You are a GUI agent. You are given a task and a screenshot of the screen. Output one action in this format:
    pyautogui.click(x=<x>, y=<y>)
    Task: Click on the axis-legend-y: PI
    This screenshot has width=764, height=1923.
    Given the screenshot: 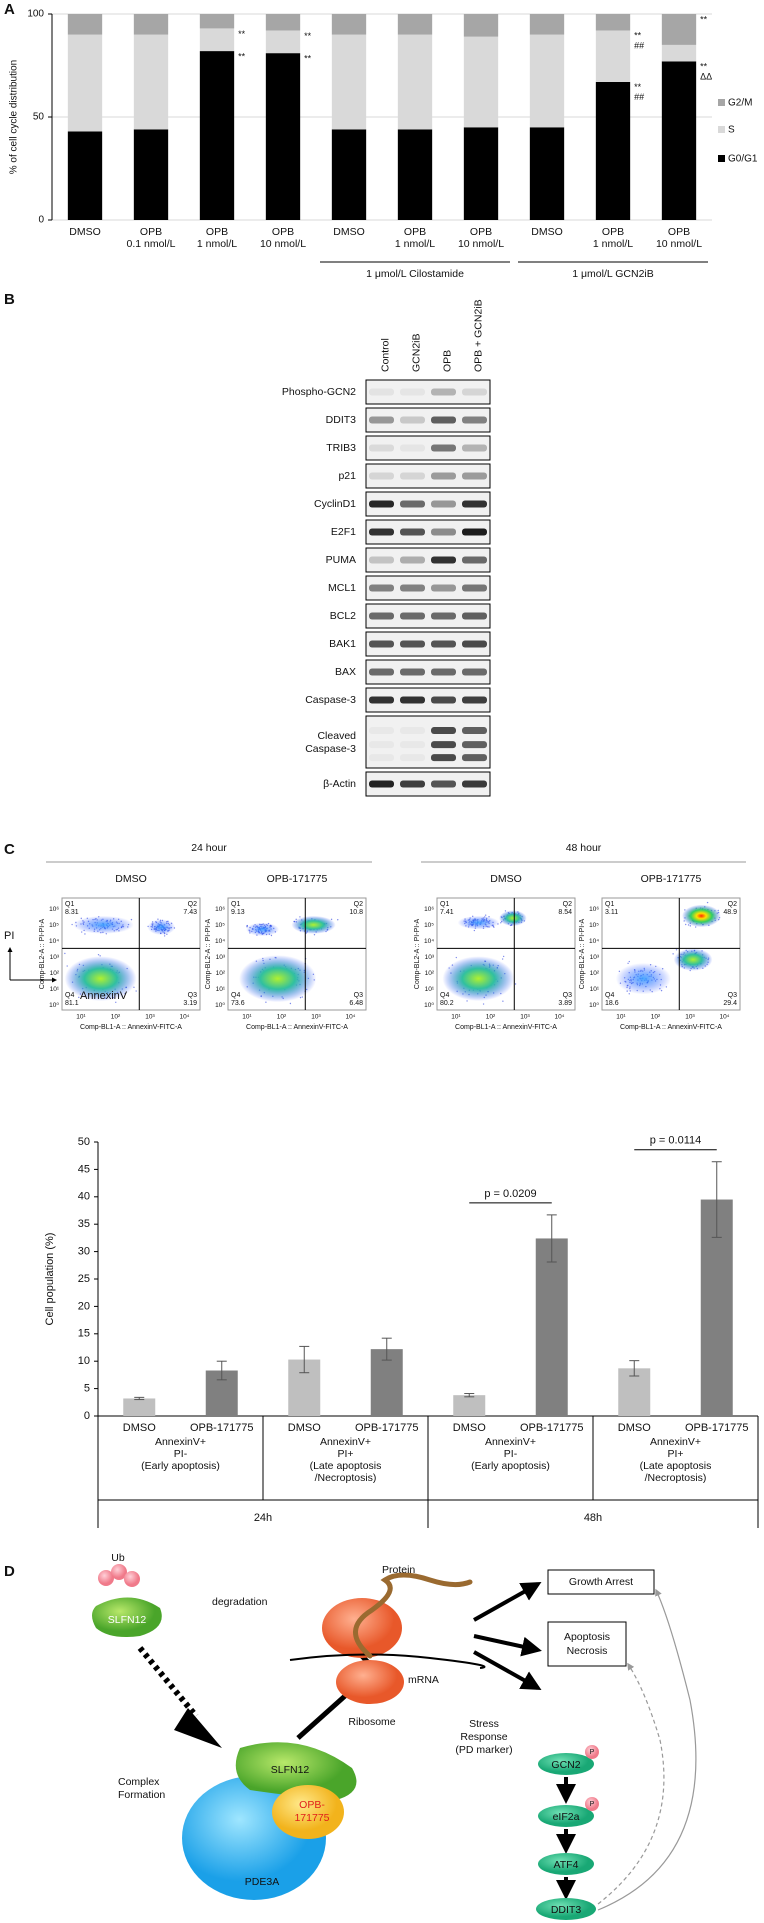 What is the action you would take?
    pyautogui.click(x=9, y=936)
    